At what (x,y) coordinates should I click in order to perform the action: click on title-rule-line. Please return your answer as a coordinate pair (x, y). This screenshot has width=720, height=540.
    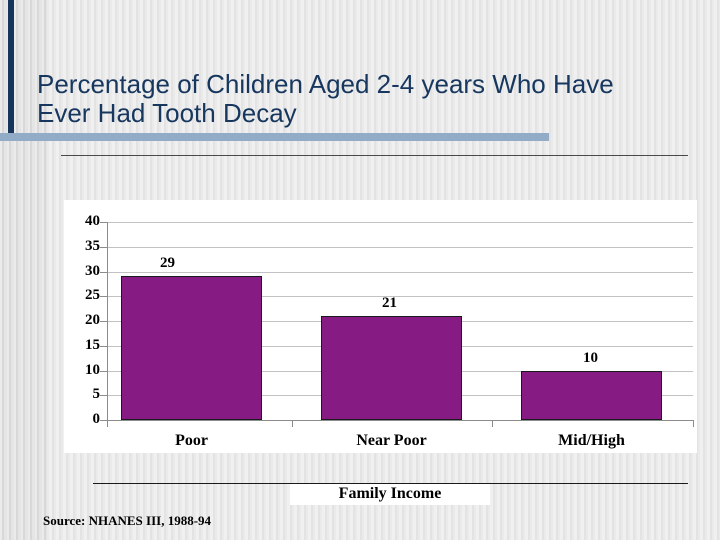
    Looking at the image, I should click on (374, 155).